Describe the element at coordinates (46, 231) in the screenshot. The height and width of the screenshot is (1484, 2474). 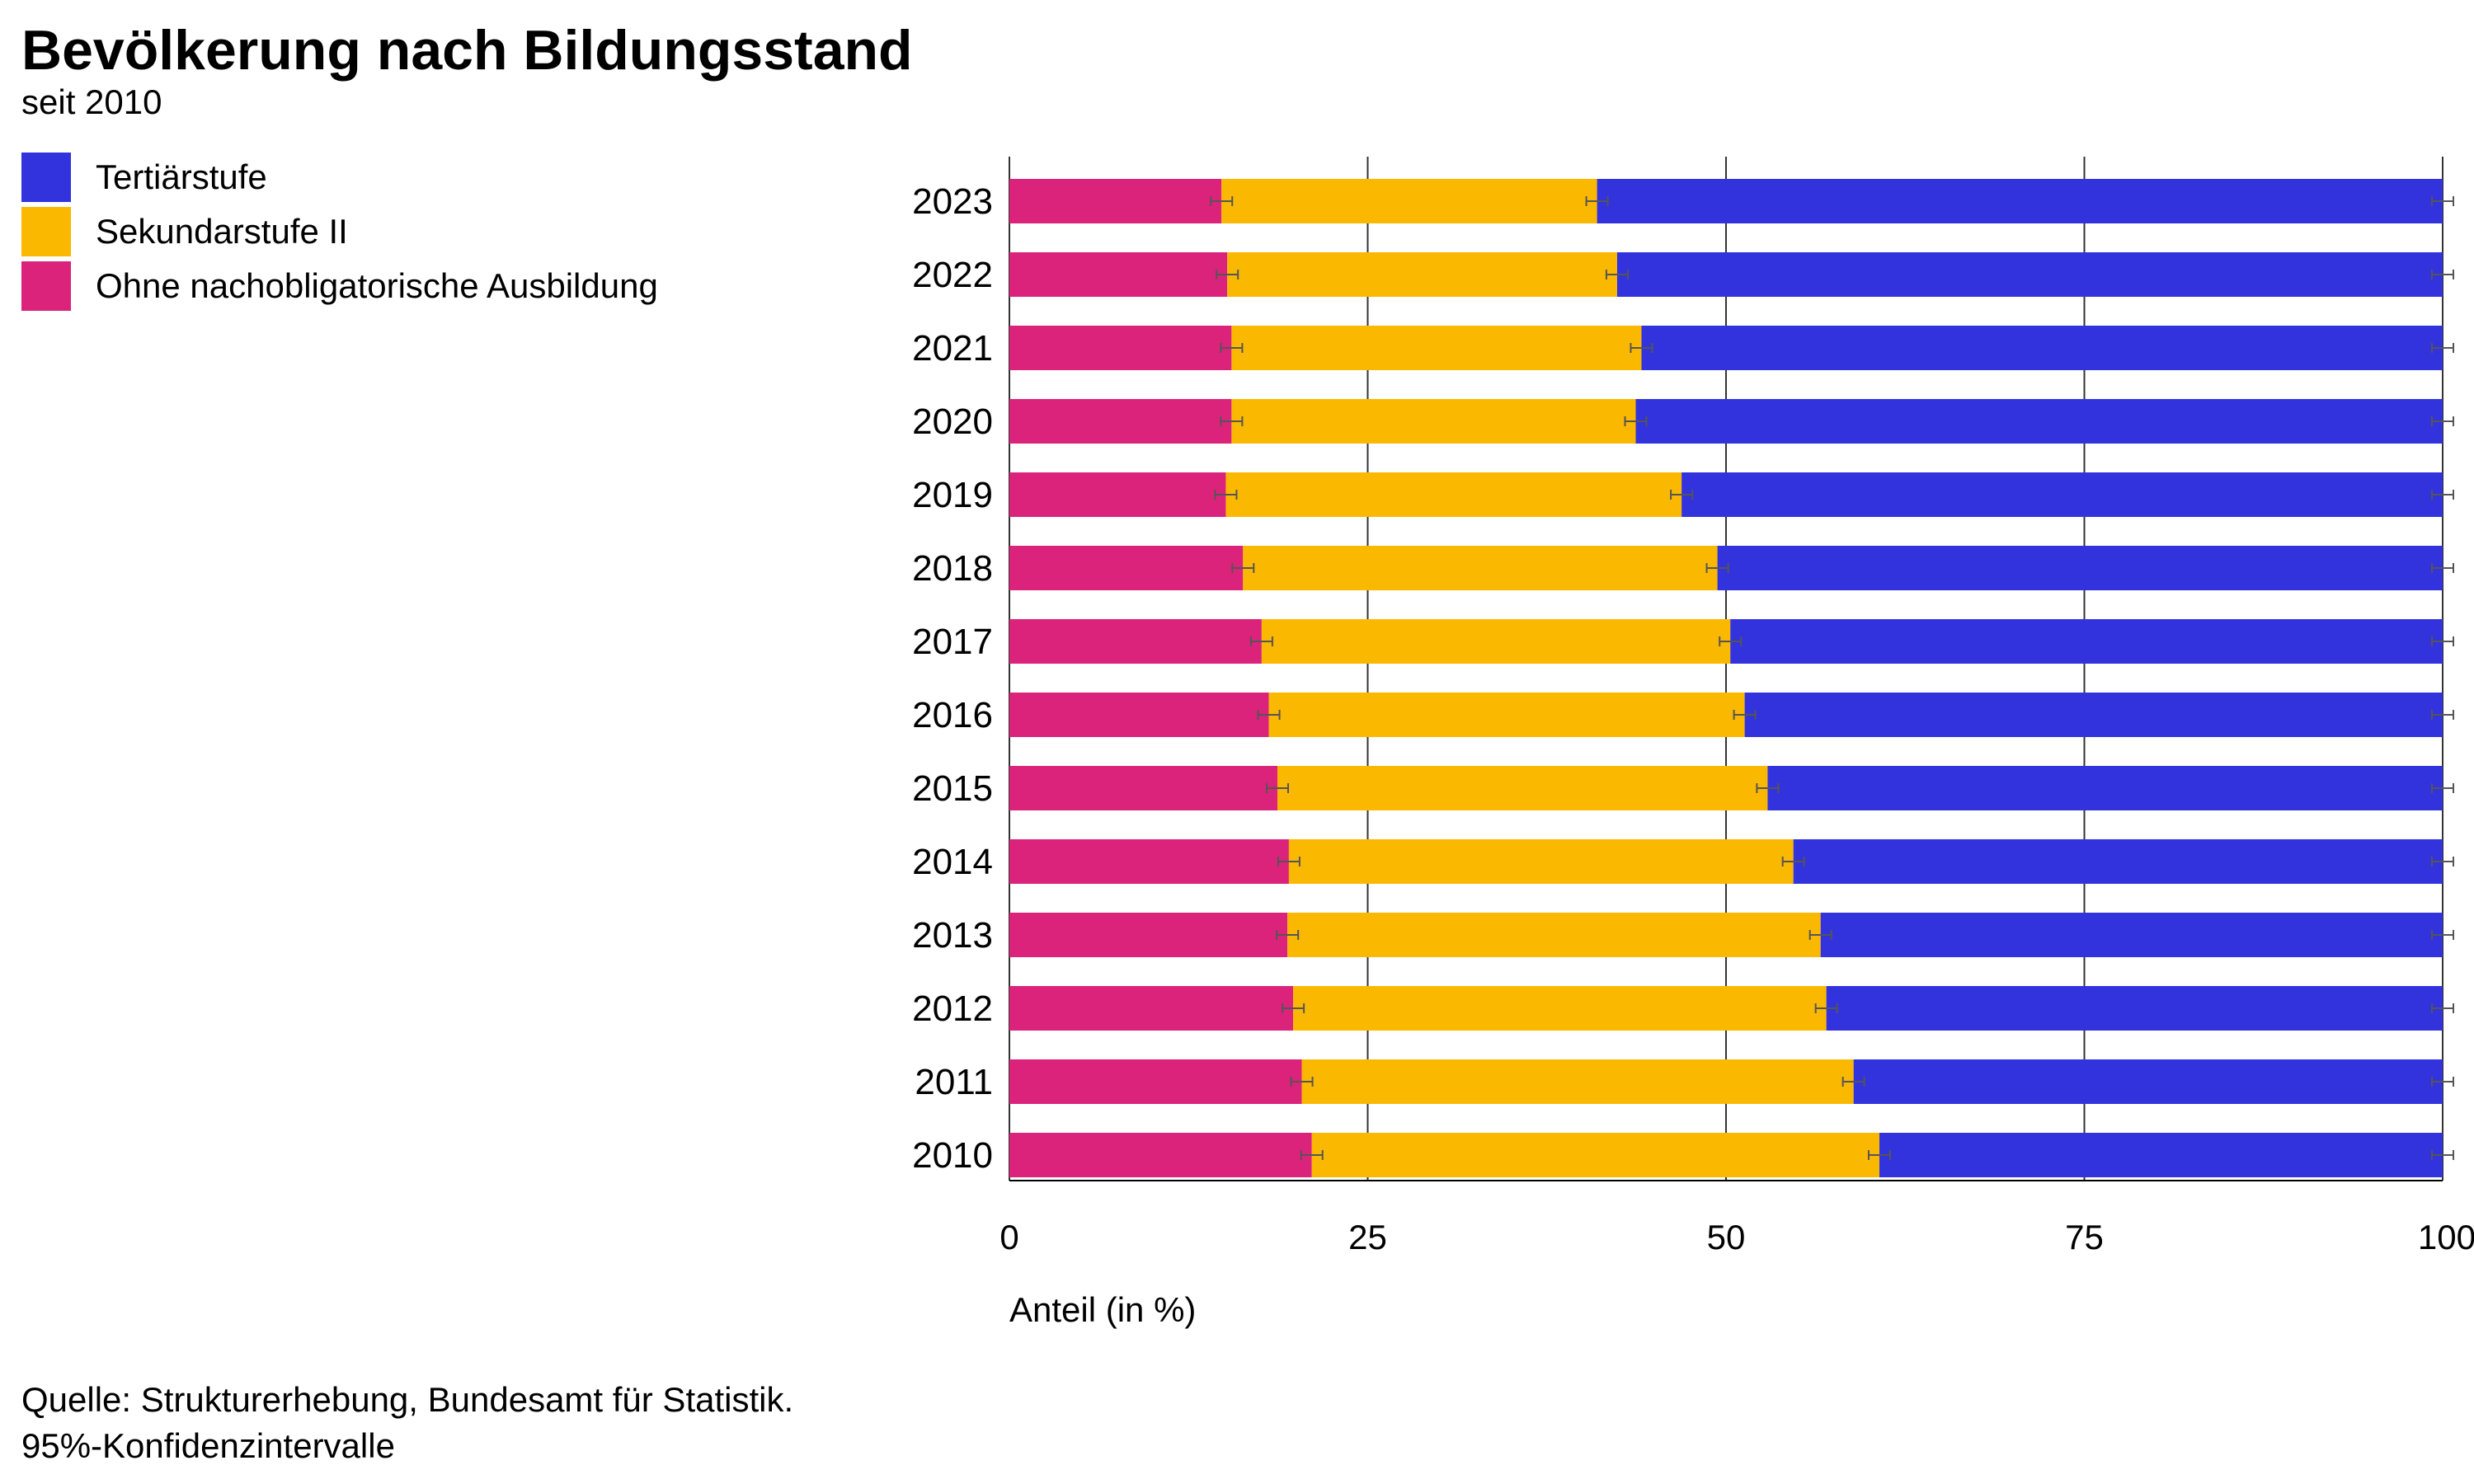
I see `legend-swatch-sekundarstufe` at that location.